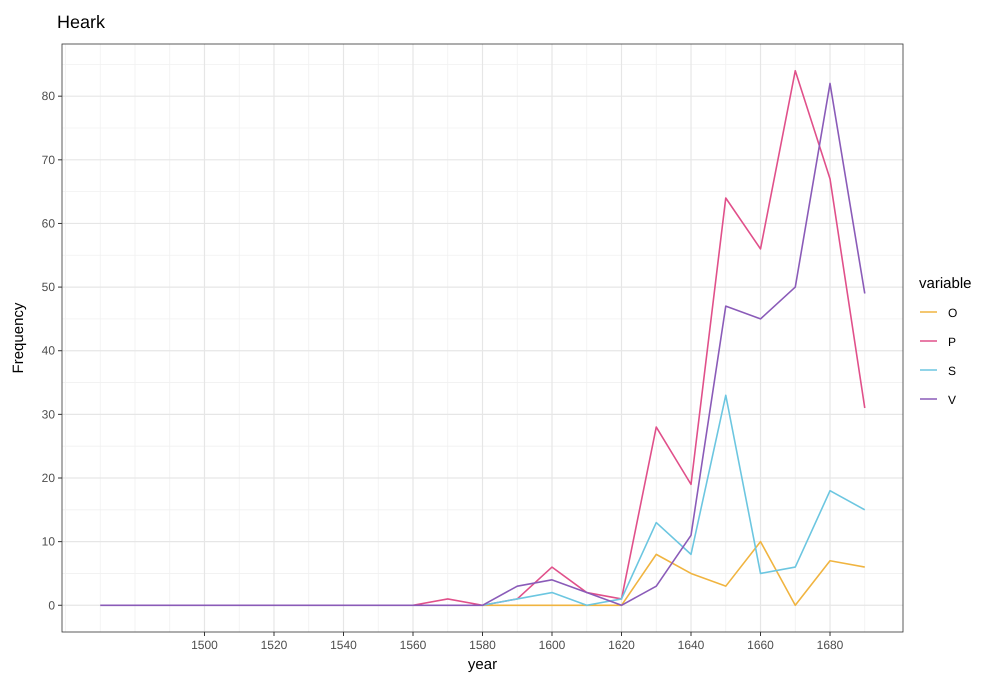 The width and height of the screenshot is (998, 675). What do you see at coordinates (413, 645) in the screenshot?
I see `x-tick-label: 1560` at bounding box center [413, 645].